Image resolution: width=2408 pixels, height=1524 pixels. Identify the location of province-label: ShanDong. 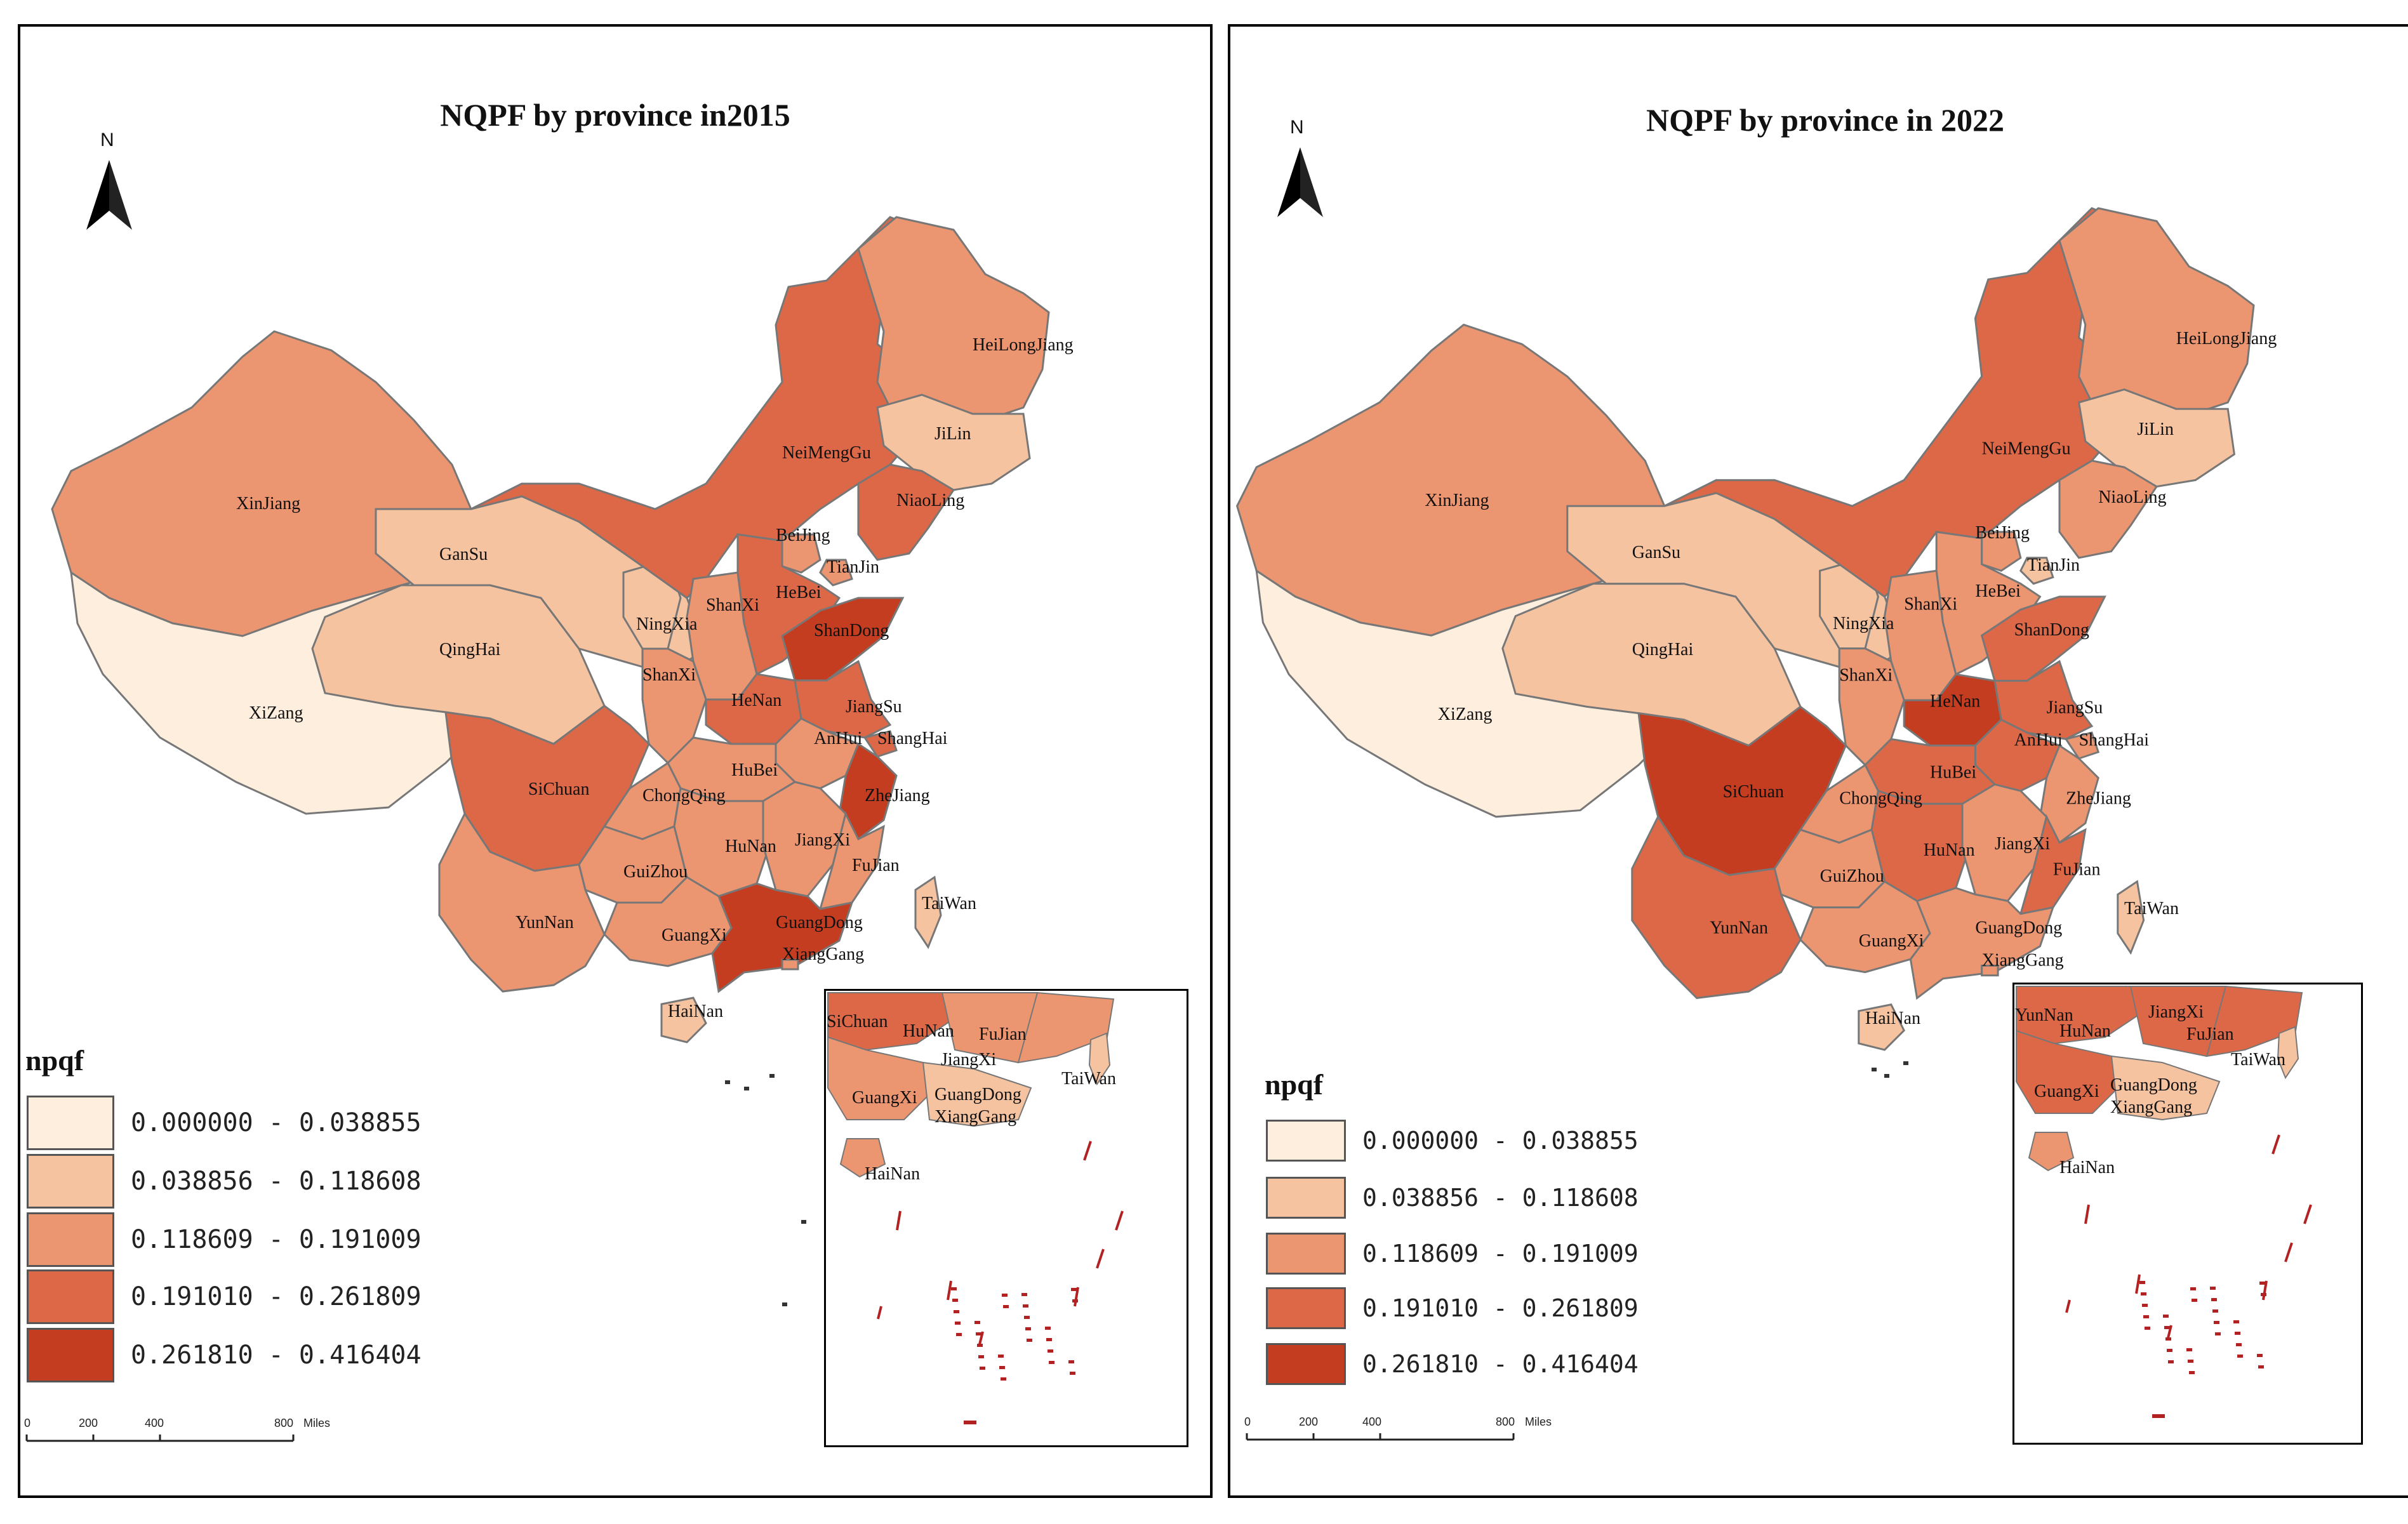
(2051, 630).